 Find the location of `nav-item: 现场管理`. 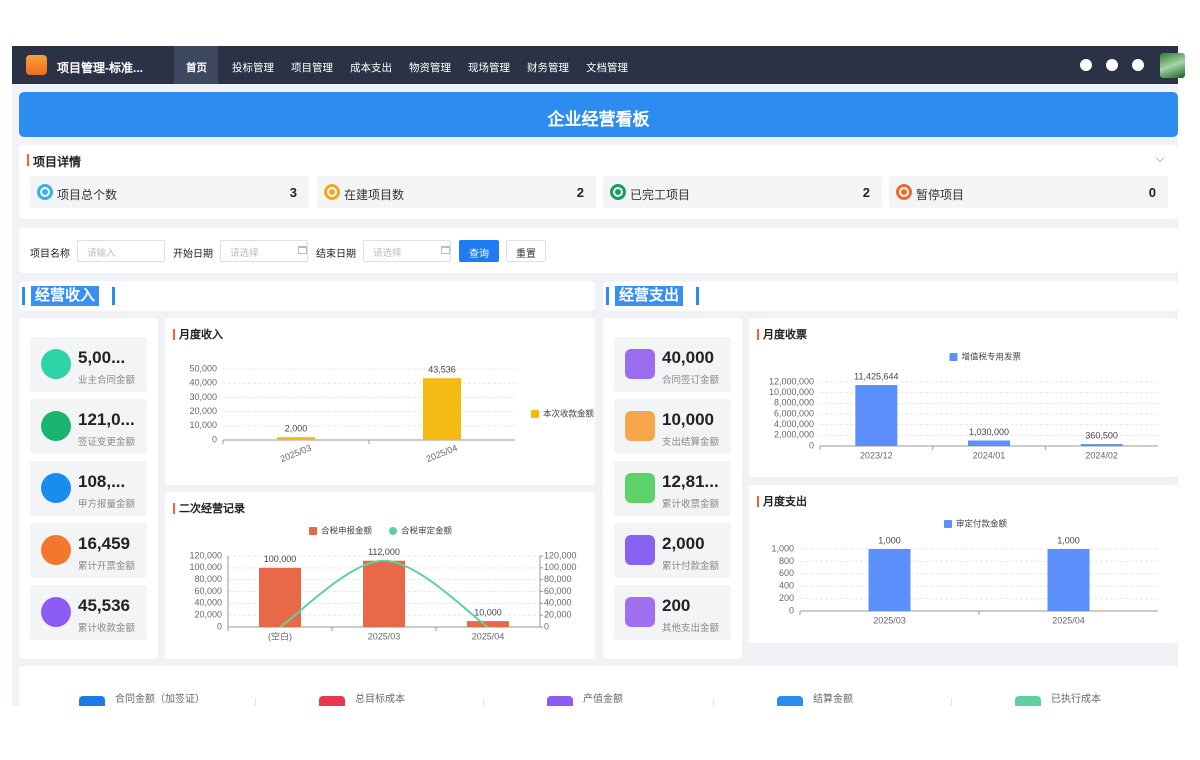

nav-item: 现场管理 is located at coordinates (489, 68).